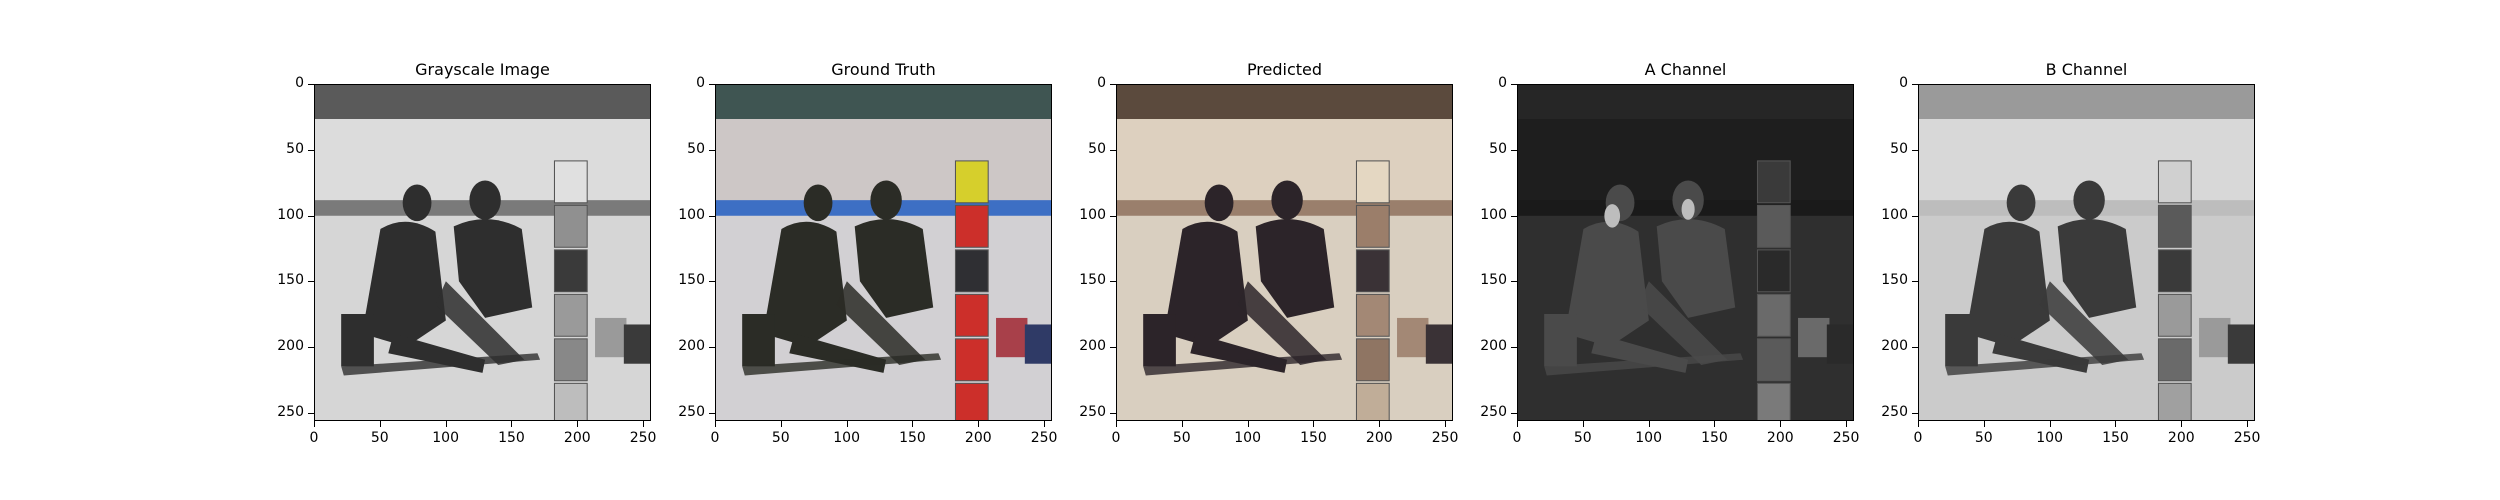  I want to click on grayscale-photo, so click(482, 252).